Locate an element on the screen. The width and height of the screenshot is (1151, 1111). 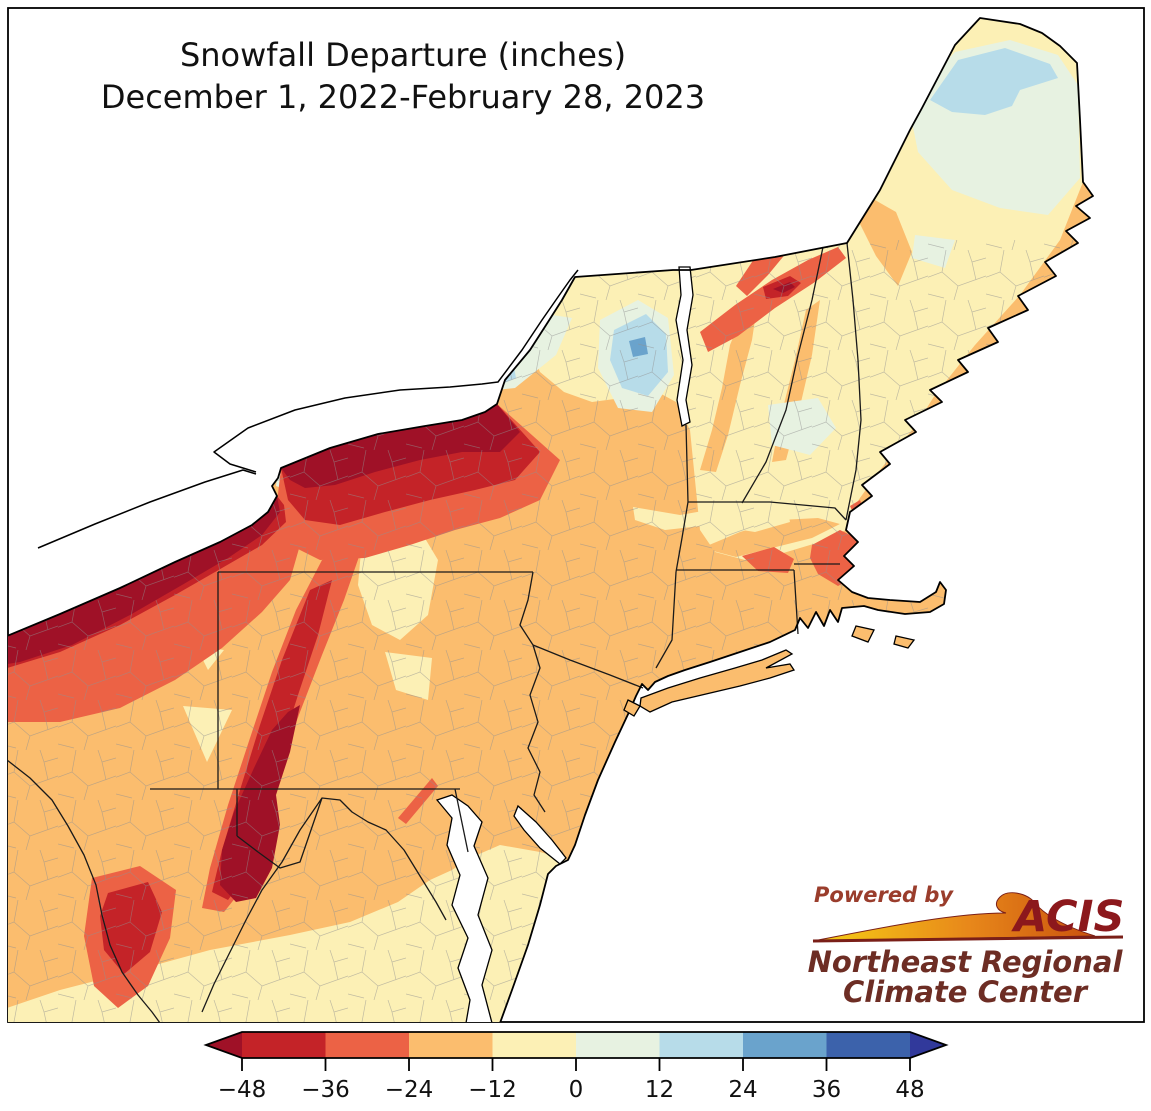
colorbar-tick-label: −12 is located at coordinates (492, 1090).